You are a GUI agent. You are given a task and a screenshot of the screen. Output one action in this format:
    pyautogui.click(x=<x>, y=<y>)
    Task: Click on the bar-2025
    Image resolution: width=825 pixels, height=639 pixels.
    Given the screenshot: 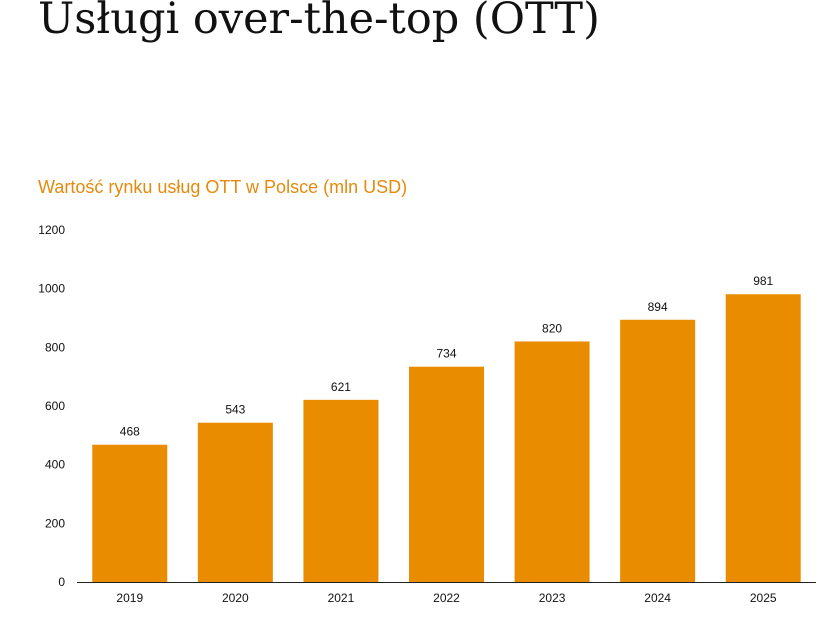 What is the action you would take?
    pyautogui.click(x=763, y=438)
    